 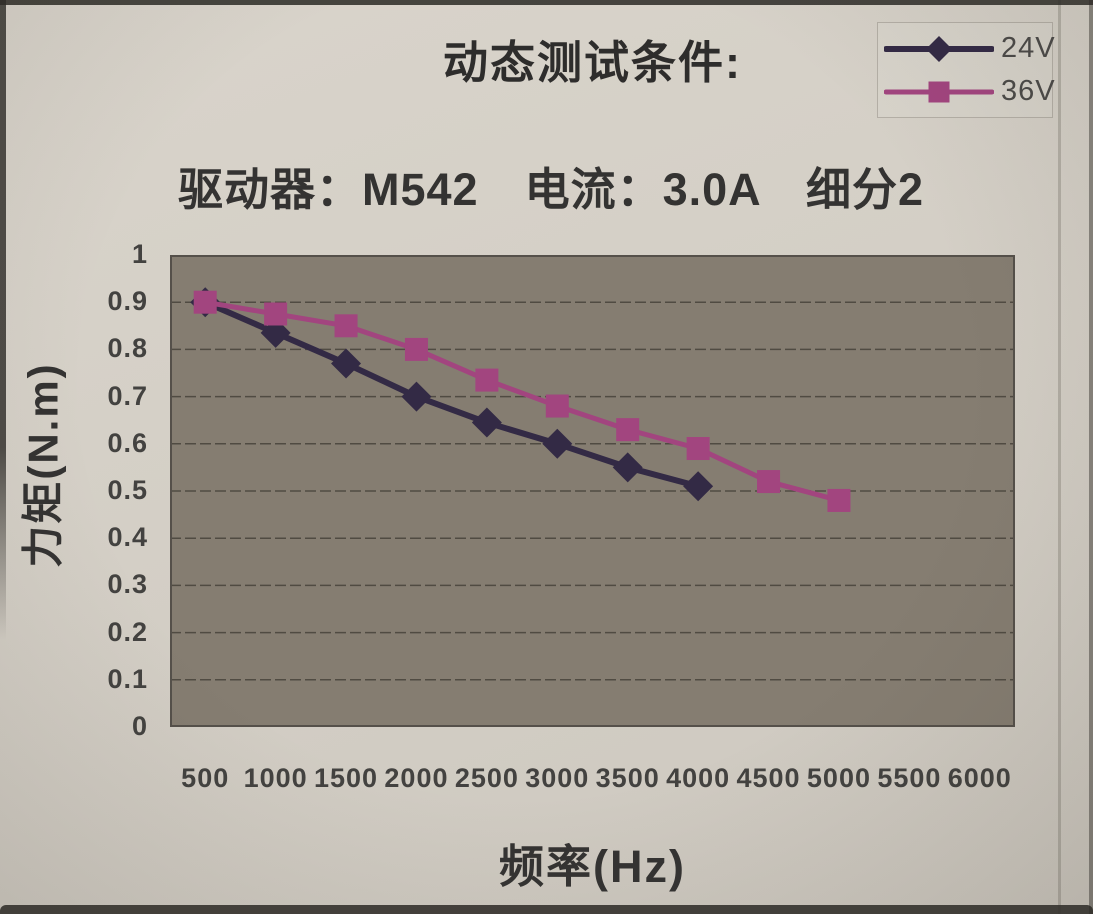 I want to click on page-crease, so click(x=1059, y=457).